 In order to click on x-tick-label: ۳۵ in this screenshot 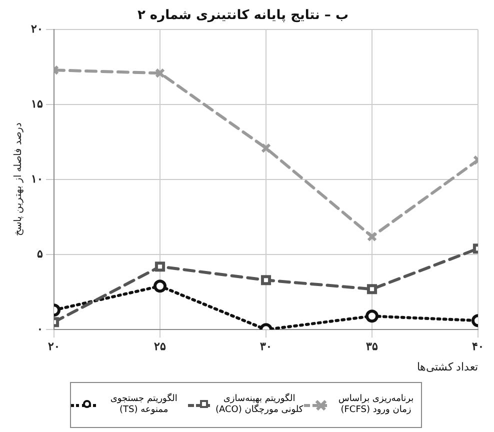, I will do `click(372, 347)`.